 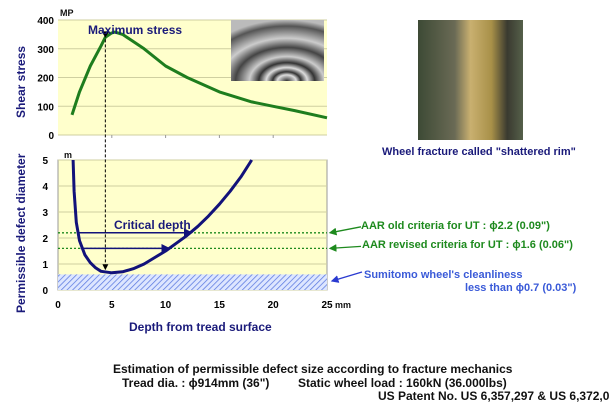 I want to click on cleanliness-pointer-arrow, so click(x=346, y=277).